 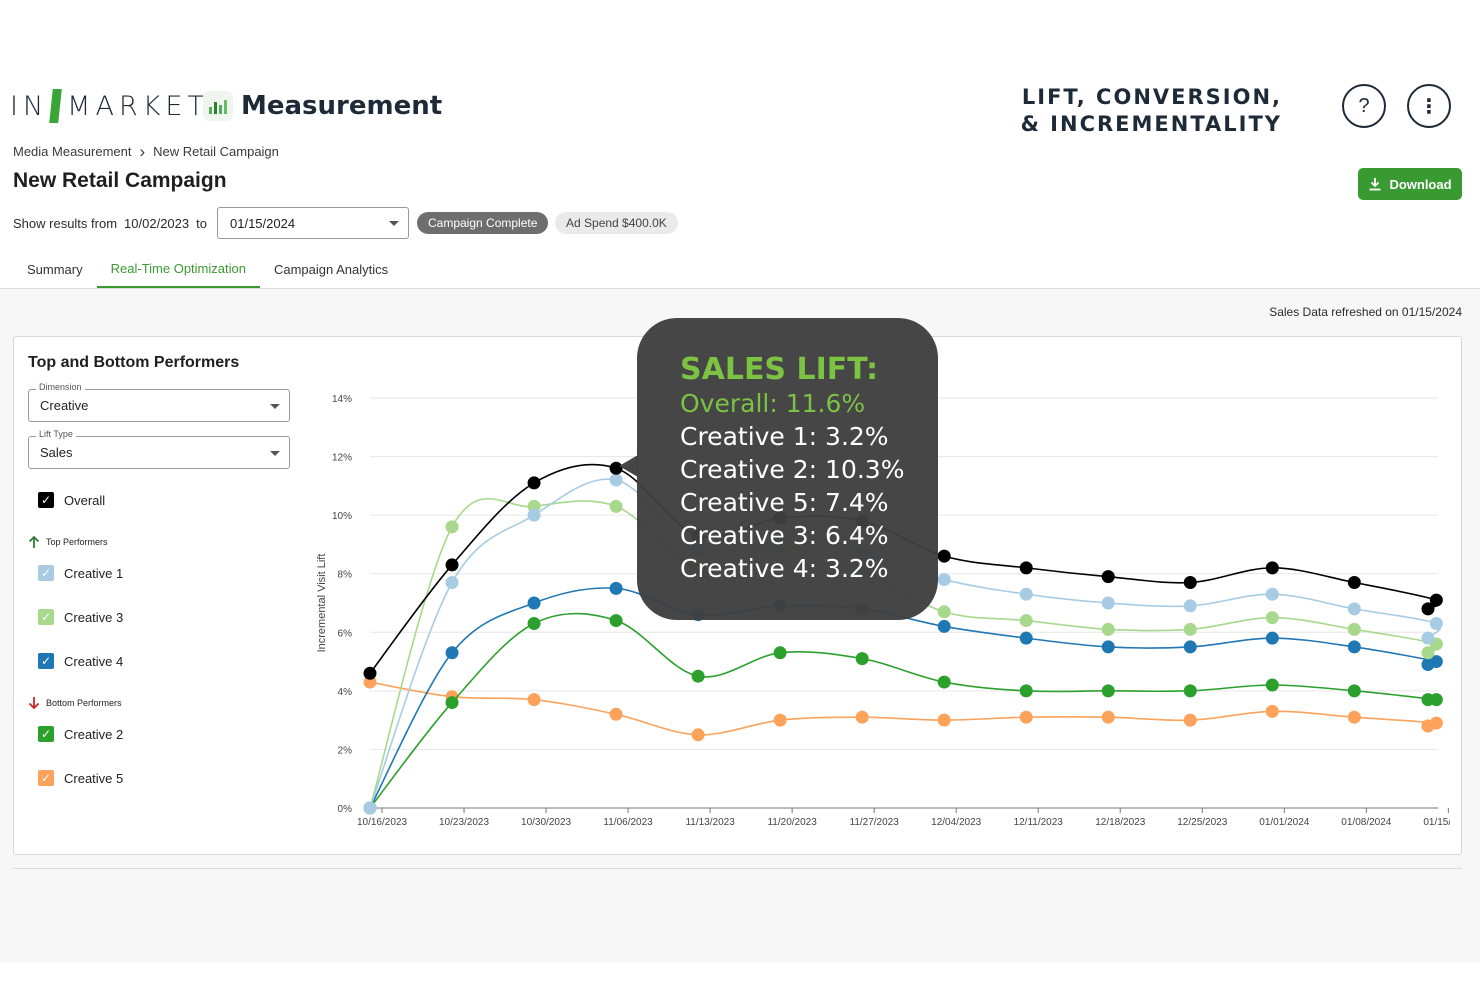 What do you see at coordinates (159, 405) in the screenshot?
I see `dimension-select: Creative` at bounding box center [159, 405].